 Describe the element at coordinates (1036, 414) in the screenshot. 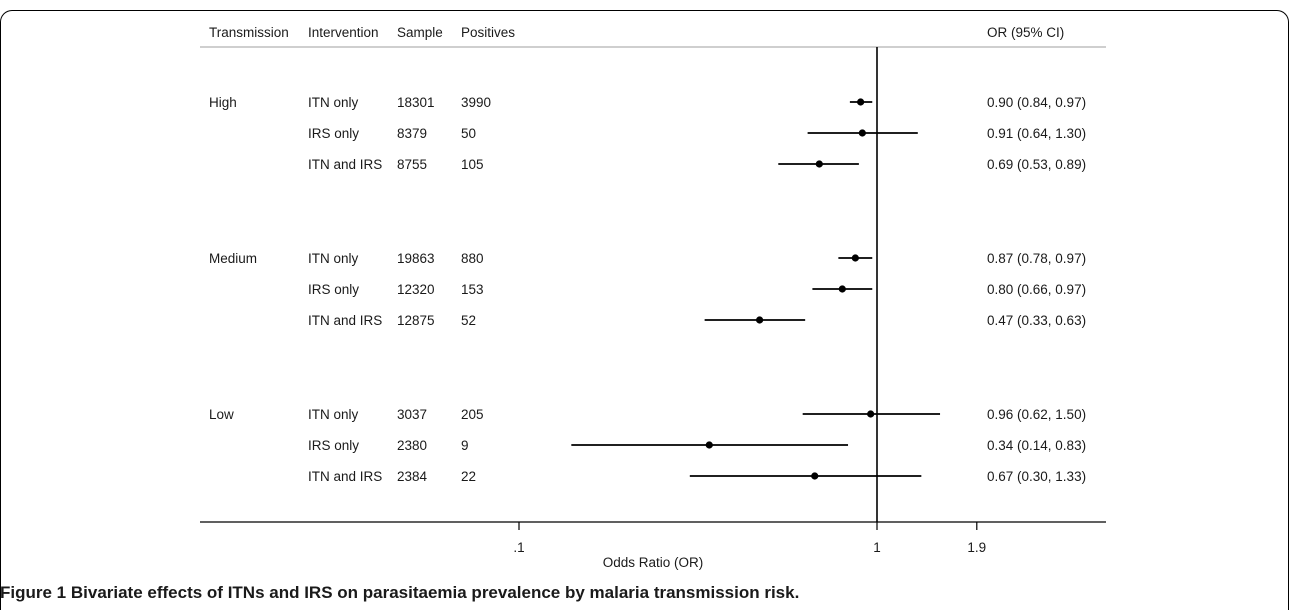

I see `or-ci-cell: 0.96 (0.62, 1.50)` at that location.